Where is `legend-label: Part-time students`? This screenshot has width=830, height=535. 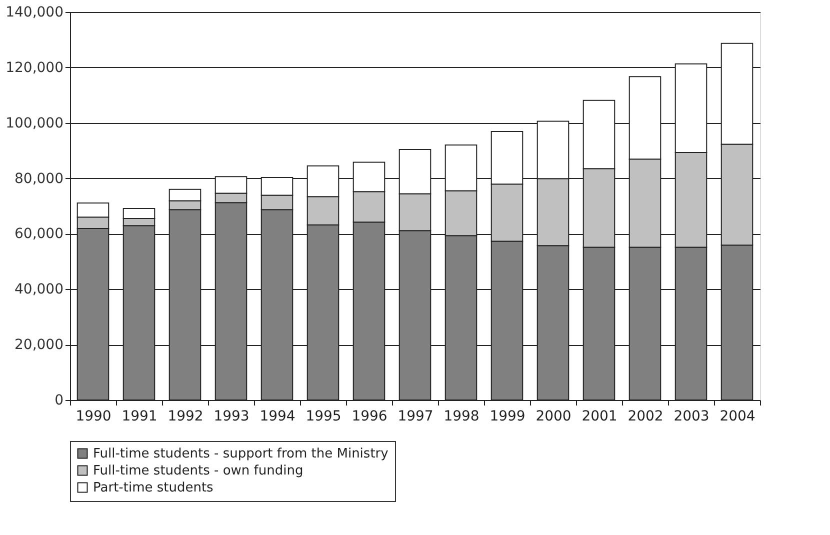
legend-label: Part-time students is located at coordinates (153, 488).